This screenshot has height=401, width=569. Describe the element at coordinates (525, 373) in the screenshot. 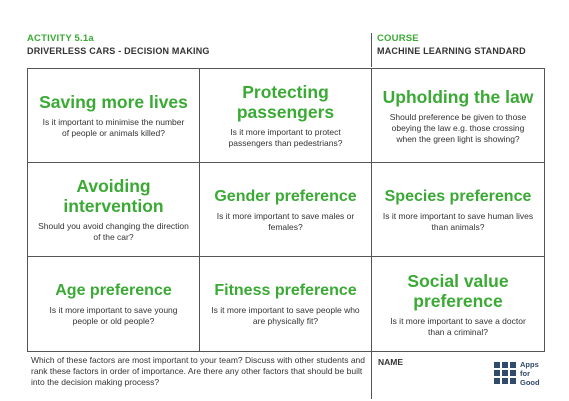

I see `logo-word-for: for` at that location.